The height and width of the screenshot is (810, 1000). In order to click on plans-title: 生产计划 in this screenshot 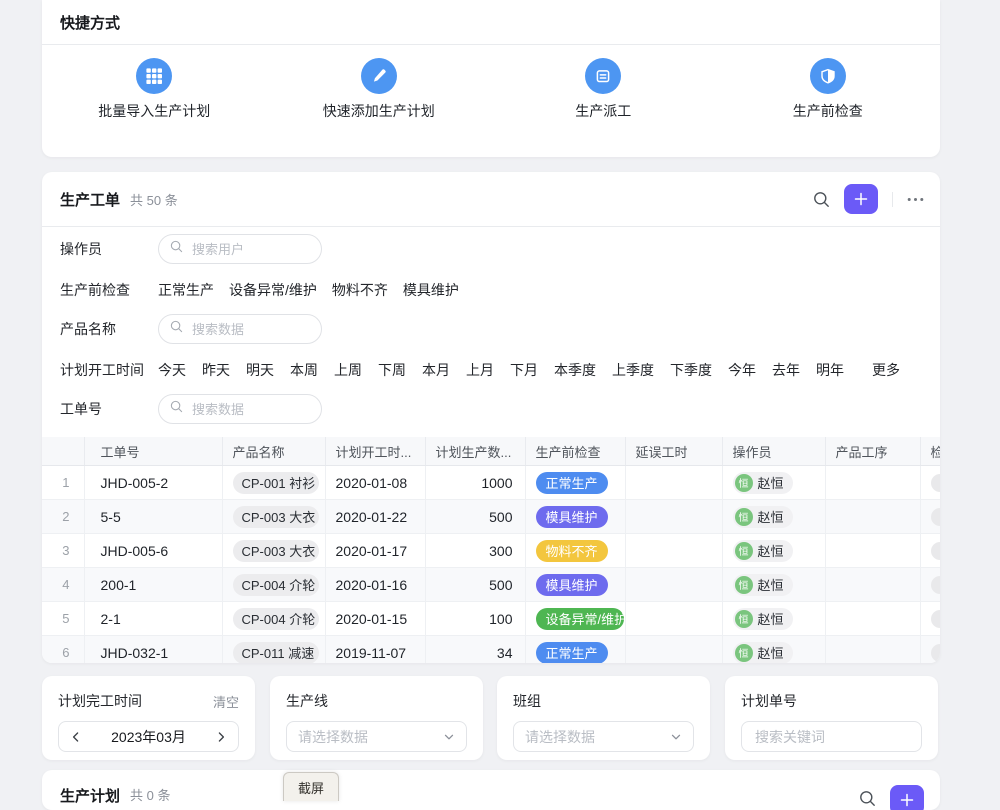, I will do `click(90, 796)`.